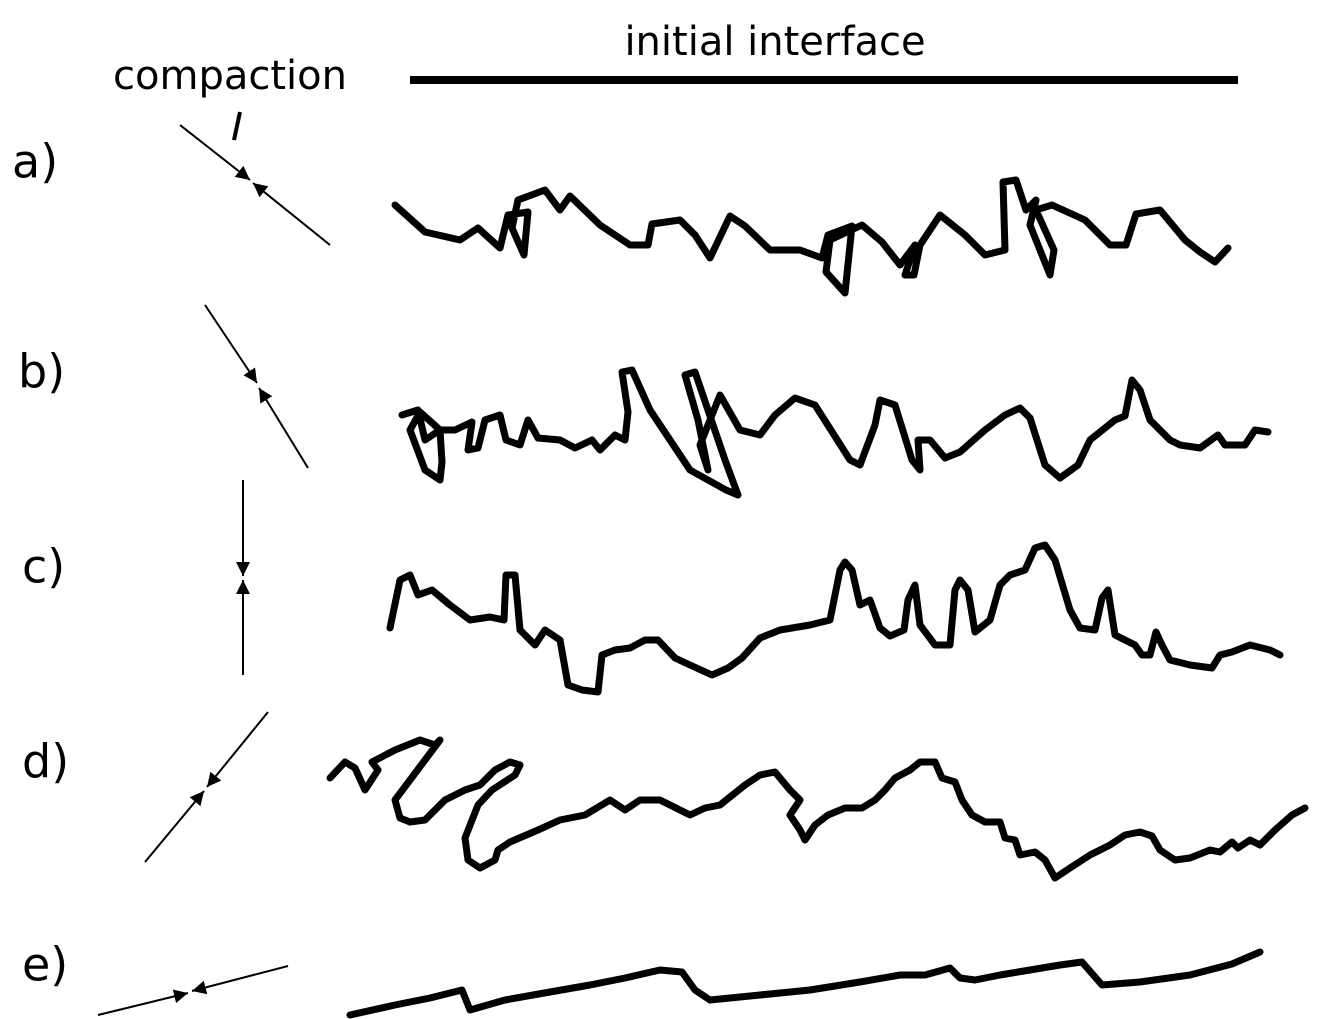 Image resolution: width=1320 pixels, height=1019 pixels. What do you see at coordinates (230, 76) in the screenshot?
I see `compaction-label: compaction` at bounding box center [230, 76].